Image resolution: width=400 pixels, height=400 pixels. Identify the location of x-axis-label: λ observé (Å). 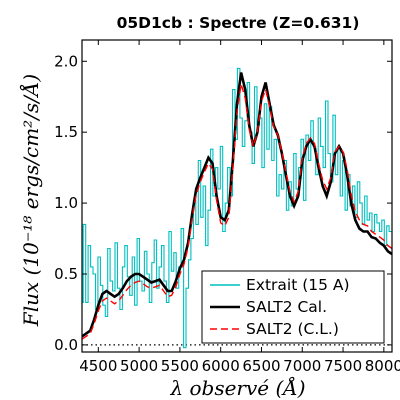
(237, 387).